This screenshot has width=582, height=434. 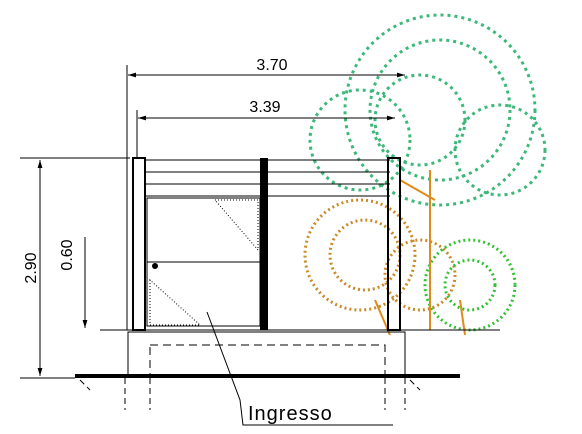 I want to click on dimension-label: 3.39, so click(x=264, y=107).